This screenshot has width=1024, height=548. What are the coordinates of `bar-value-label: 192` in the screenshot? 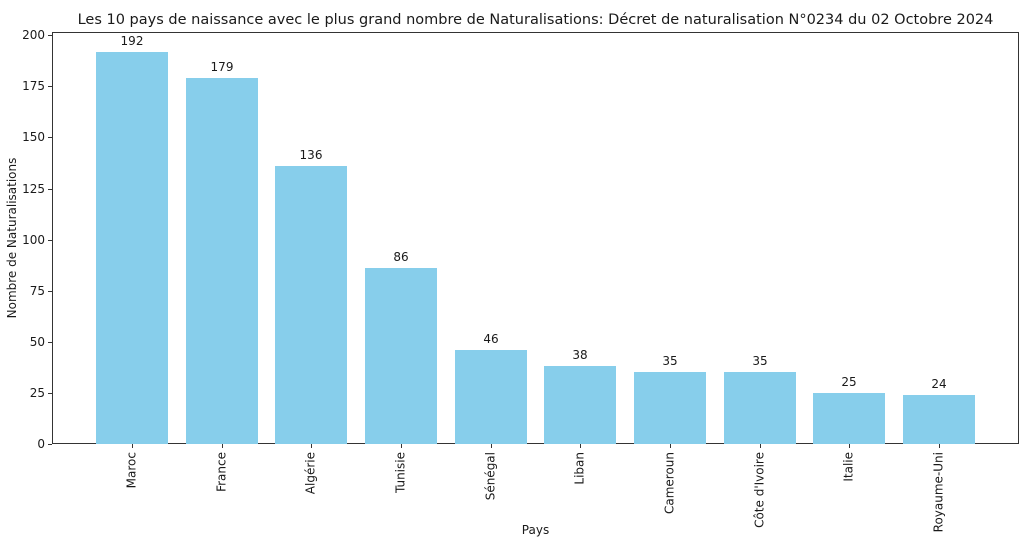 It's located at (132, 41).